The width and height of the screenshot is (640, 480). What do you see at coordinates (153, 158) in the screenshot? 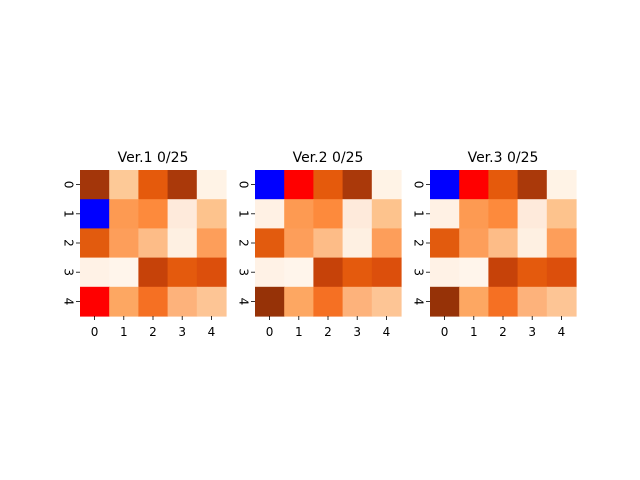
I see `chart-title: Ver.1 0/25` at bounding box center [153, 158].